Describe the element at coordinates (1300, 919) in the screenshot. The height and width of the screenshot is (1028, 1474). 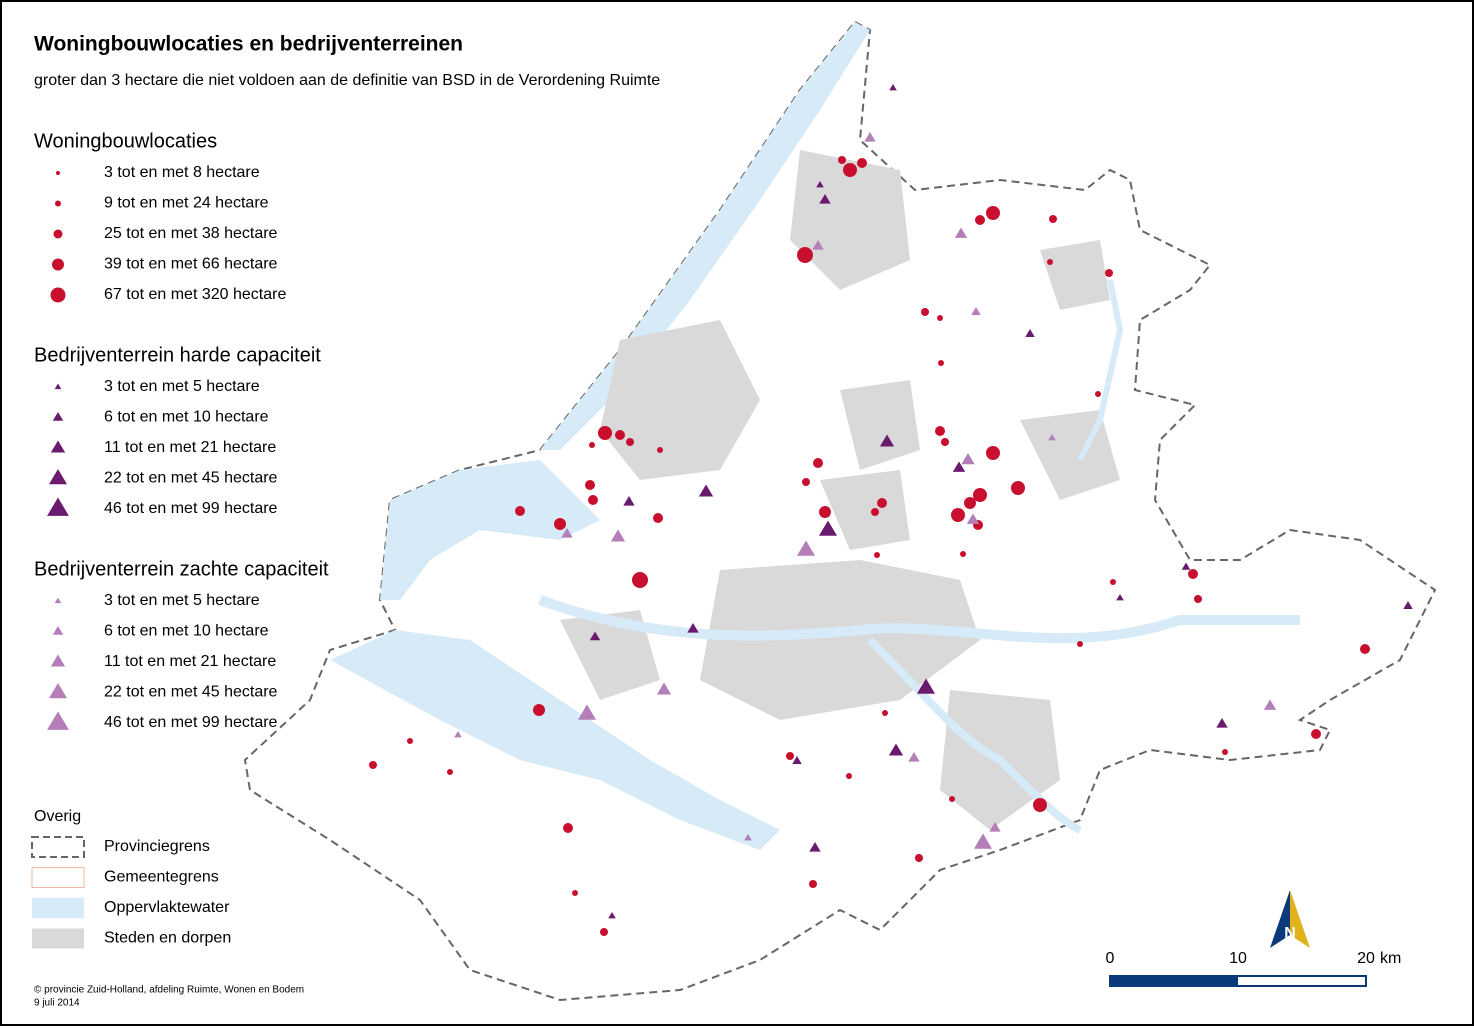
I see `north-right` at that location.